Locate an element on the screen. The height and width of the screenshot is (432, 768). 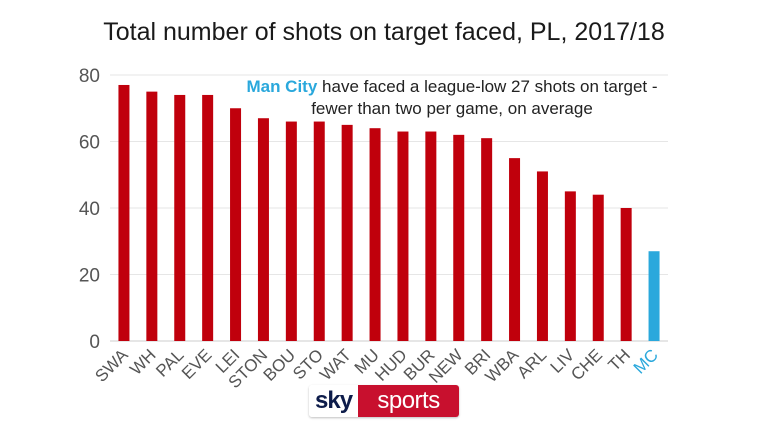
logo-sky-text: sky is located at coordinates (334, 401).